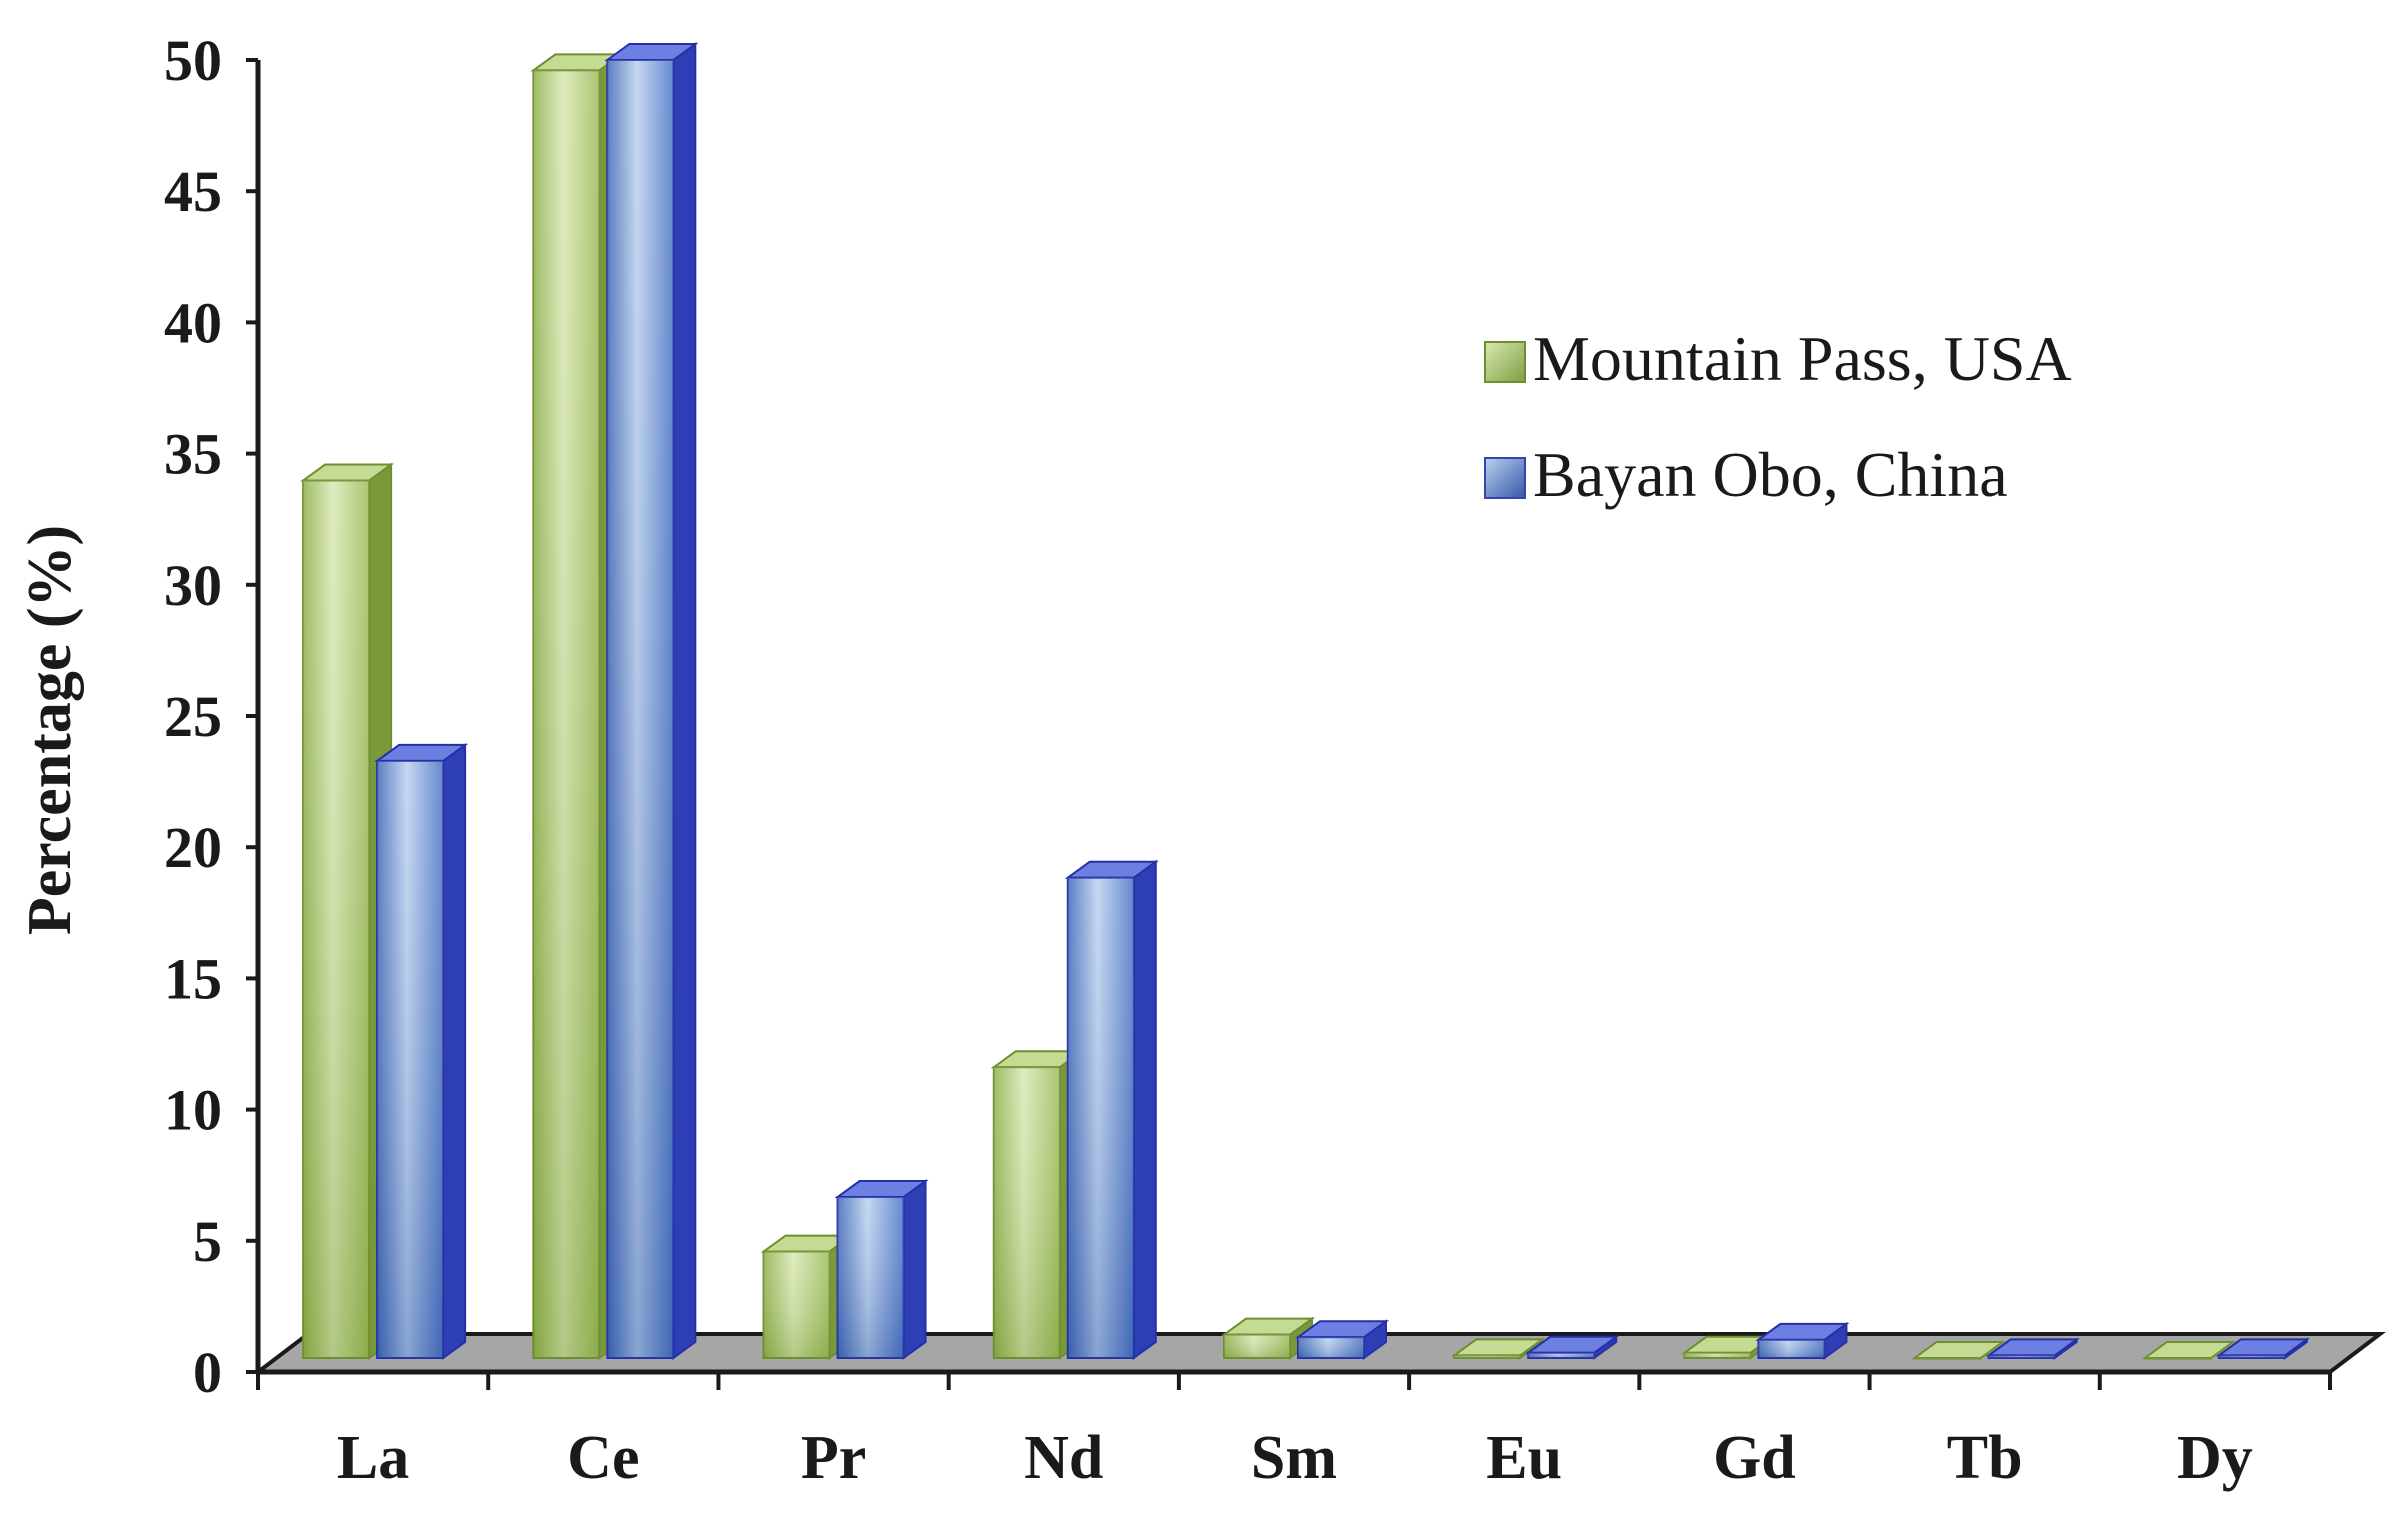 The width and height of the screenshot is (2397, 1514). Describe the element at coordinates (1778, 416) in the screenshot. I see `legend: Mountain Pass, USA Bayan Obo, China` at that location.